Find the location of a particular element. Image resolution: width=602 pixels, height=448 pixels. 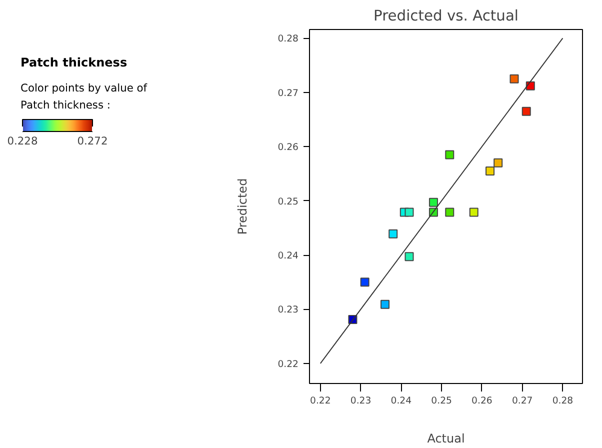

color-bar-title: Color points by value of Patch thickness : is located at coordinates (84, 97).